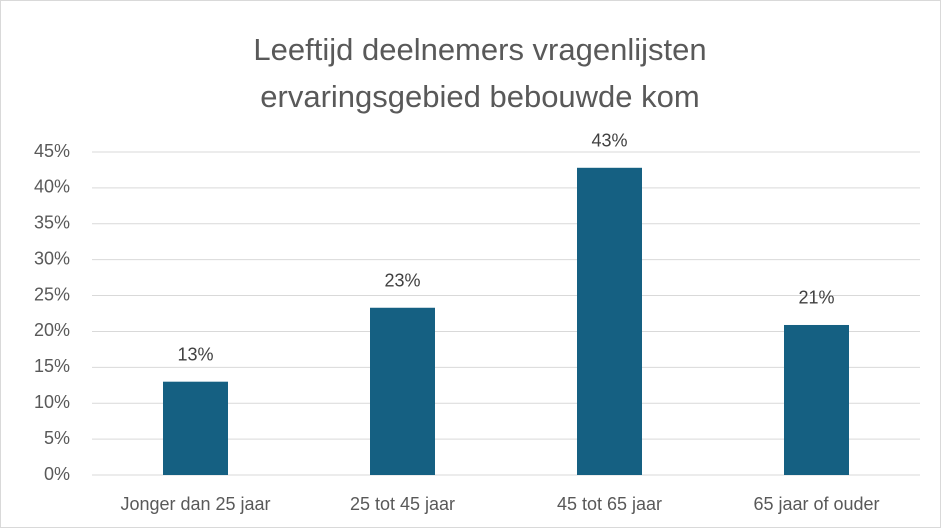  What do you see at coordinates (52, 151) in the screenshot?
I see `y-tick-label: 45%` at bounding box center [52, 151].